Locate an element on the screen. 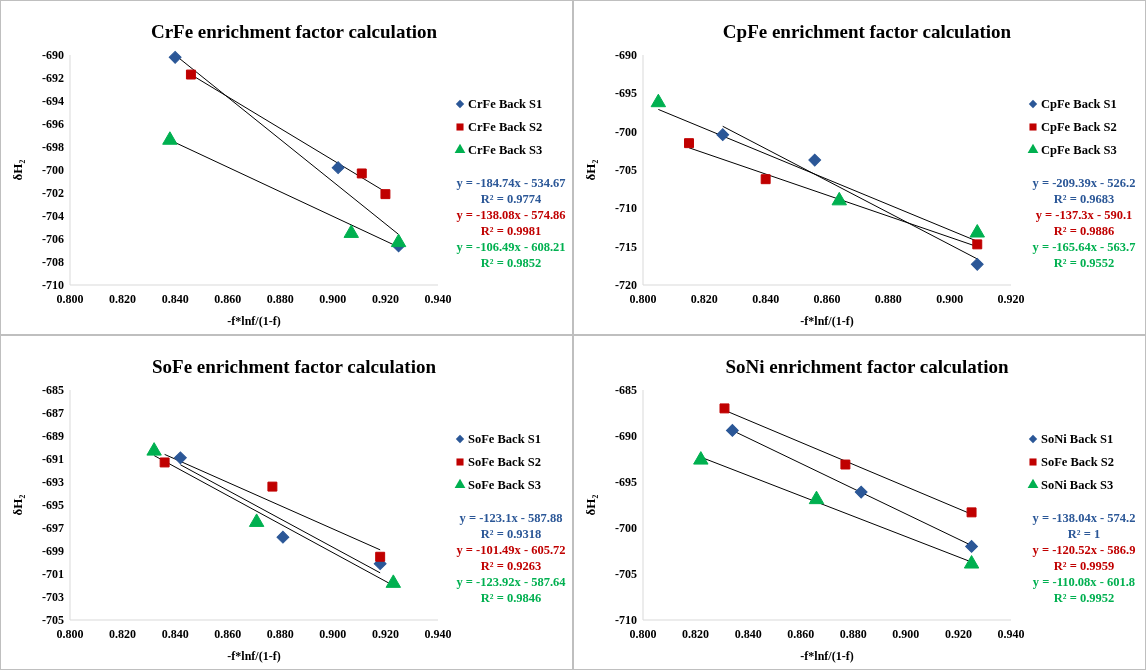 The width and height of the screenshot is (1147, 670). chart-title: SoFe enrichment factor calculation is located at coordinates (294, 366).